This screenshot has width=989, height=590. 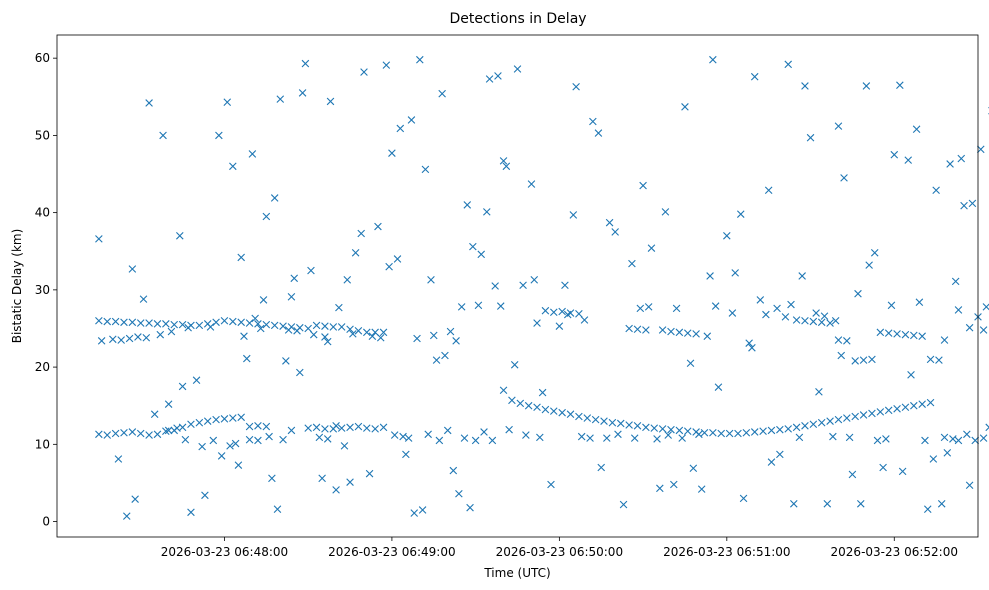 I want to click on x-axis-title: Time (UTC), so click(x=516, y=573).